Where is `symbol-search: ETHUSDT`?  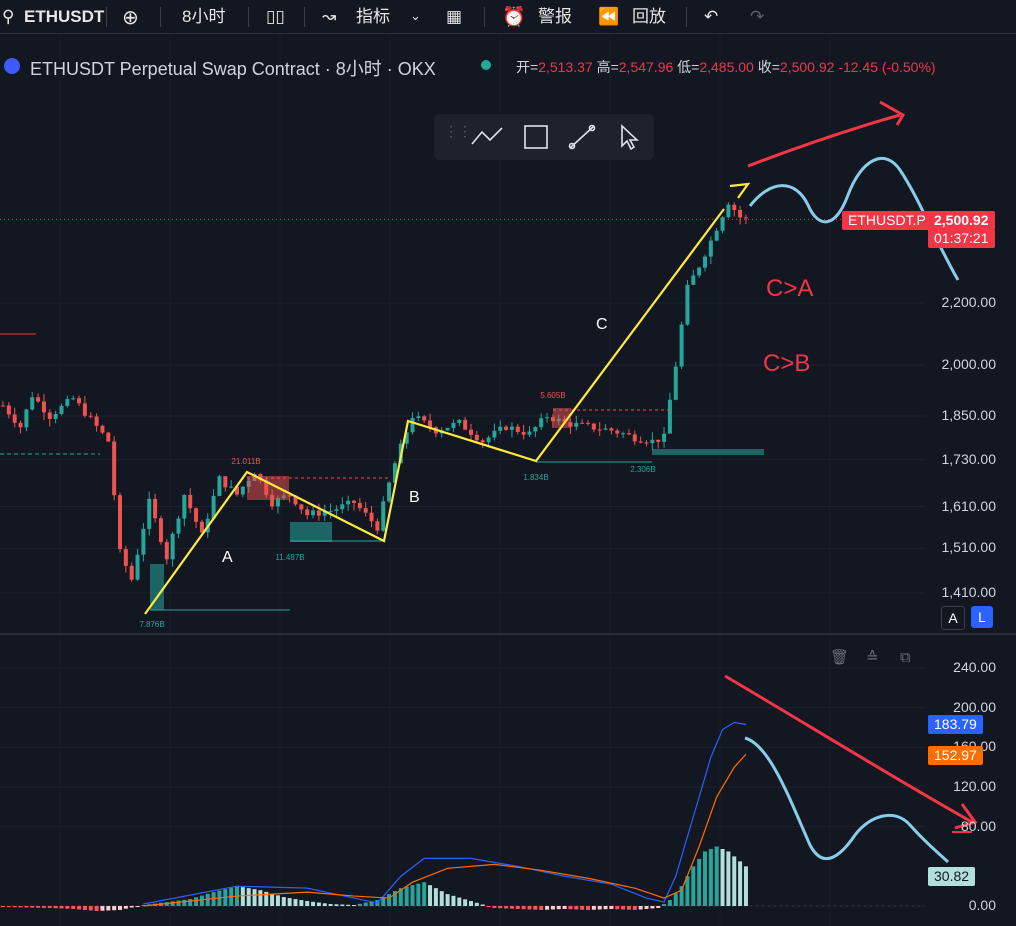 symbol-search: ETHUSDT is located at coordinates (64, 16).